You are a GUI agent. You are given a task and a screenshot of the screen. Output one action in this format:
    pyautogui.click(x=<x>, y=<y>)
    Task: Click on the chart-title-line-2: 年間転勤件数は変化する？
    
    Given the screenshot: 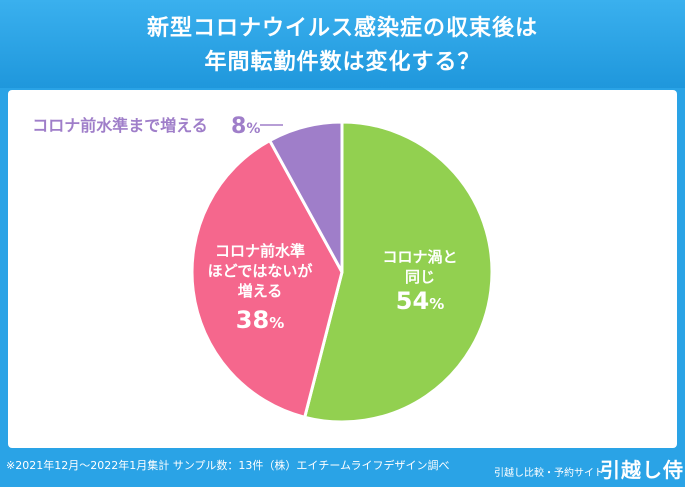 What is the action you would take?
    pyautogui.click(x=342, y=62)
    